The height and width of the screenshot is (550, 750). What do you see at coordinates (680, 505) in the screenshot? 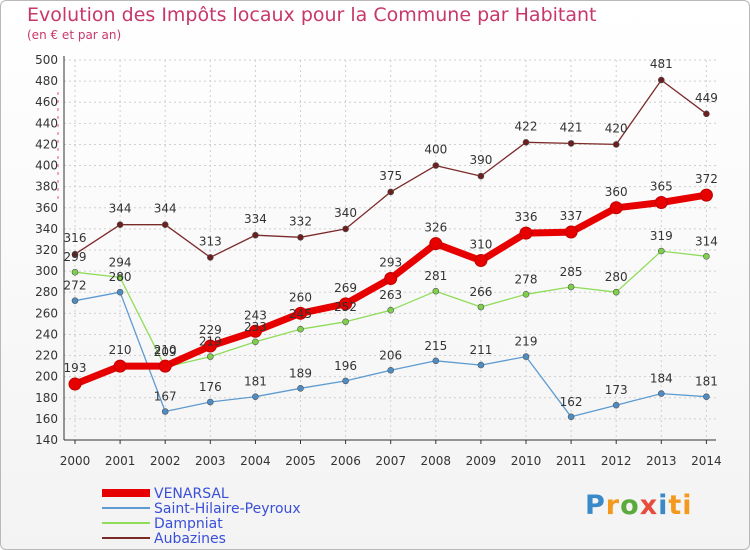
I see `logo-letter: ti` at bounding box center [680, 505].